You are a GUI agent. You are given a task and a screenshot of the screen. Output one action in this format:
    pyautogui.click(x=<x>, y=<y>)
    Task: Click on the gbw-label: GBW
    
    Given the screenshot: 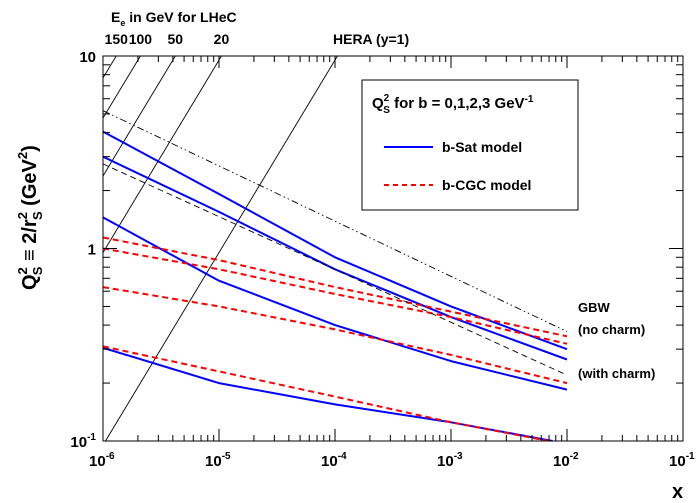 What is the action you would take?
    pyautogui.click(x=594, y=307)
    